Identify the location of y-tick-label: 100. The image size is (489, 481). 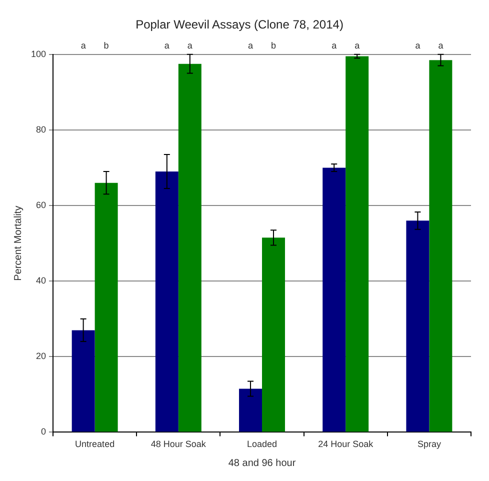
(38, 53).